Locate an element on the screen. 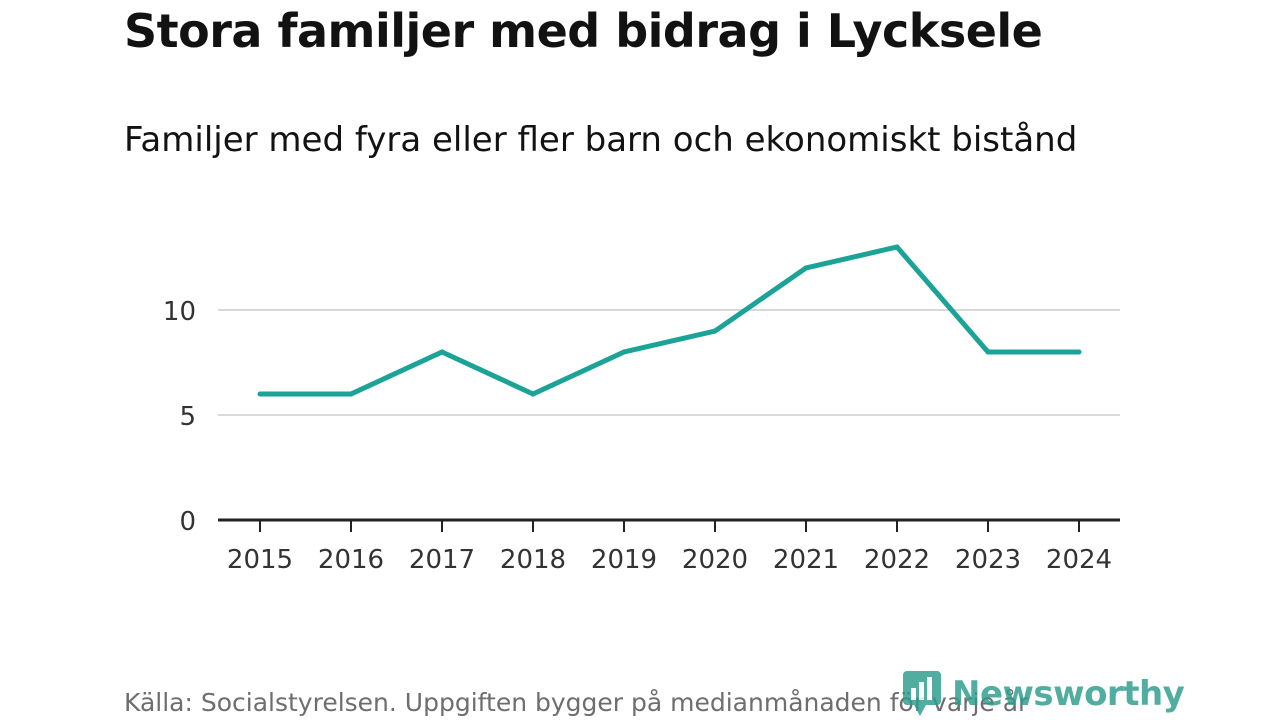 The width and height of the screenshot is (1280, 720). x-tick-label: 2020 is located at coordinates (715, 560).